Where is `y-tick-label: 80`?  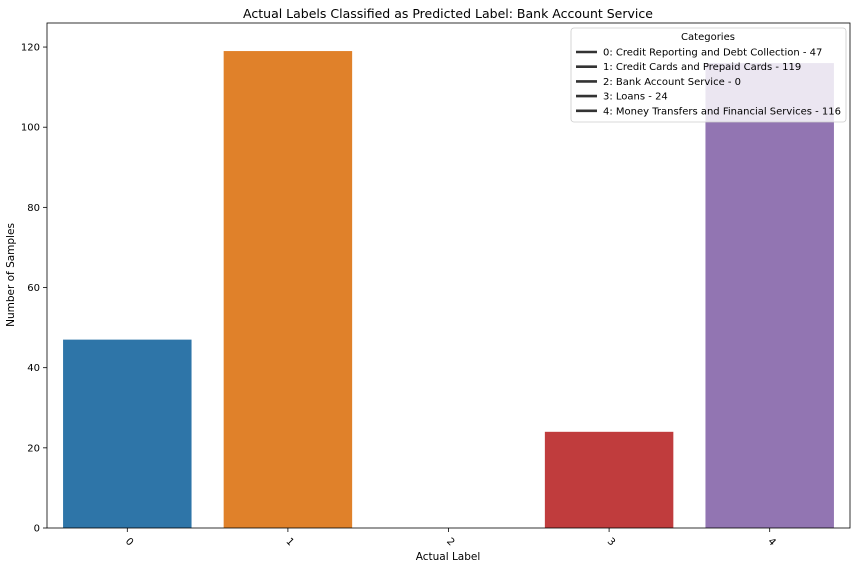
y-tick-label: 80 is located at coordinates (33, 208).